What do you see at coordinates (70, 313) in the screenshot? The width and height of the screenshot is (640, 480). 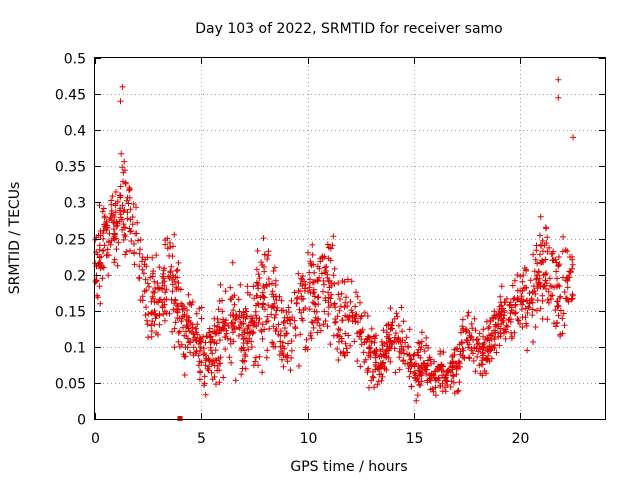 I see `y-tick-label: 0.15` at bounding box center [70, 313].